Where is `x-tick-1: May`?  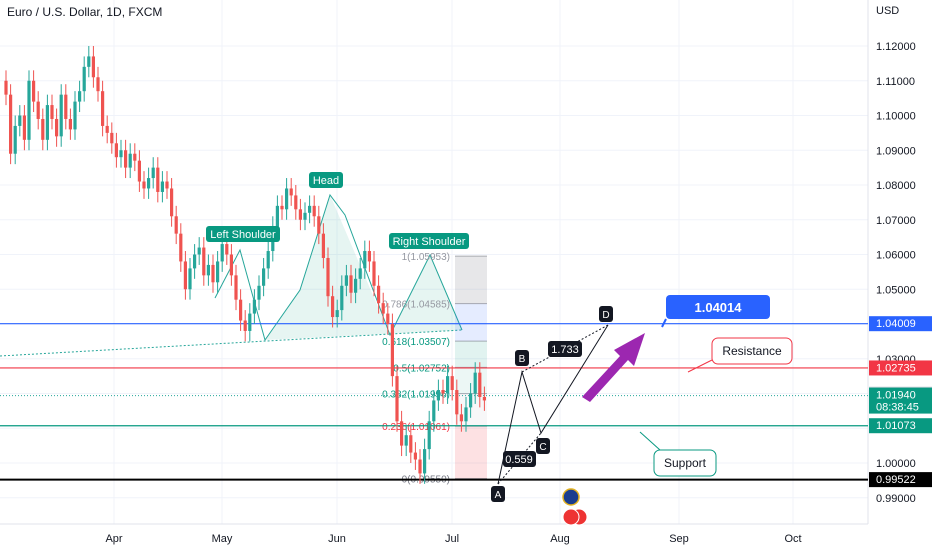 x-tick-1: May is located at coordinates (222, 539).